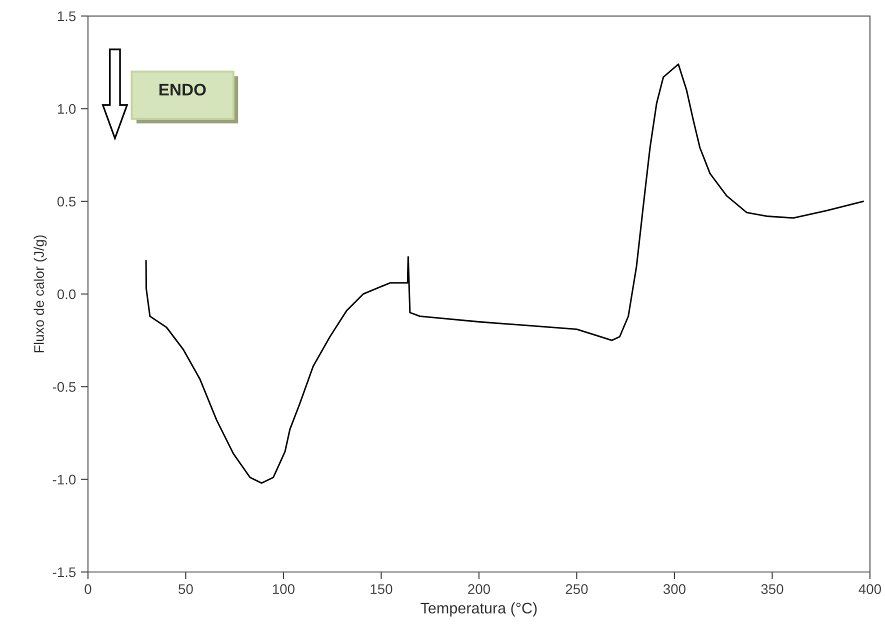 Image resolution: width=885 pixels, height=631 pixels. What do you see at coordinates (283, 589) in the screenshot?
I see `x-tick-label: 100` at bounding box center [283, 589].